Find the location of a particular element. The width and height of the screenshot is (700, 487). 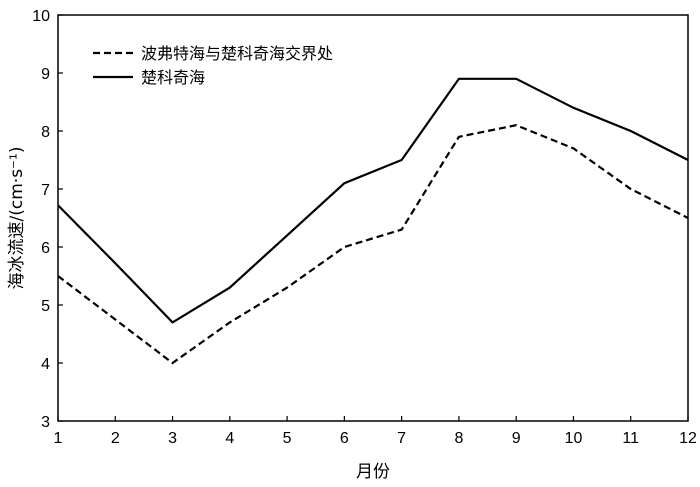

y-tick-label: 6 is located at coordinates (45, 248).